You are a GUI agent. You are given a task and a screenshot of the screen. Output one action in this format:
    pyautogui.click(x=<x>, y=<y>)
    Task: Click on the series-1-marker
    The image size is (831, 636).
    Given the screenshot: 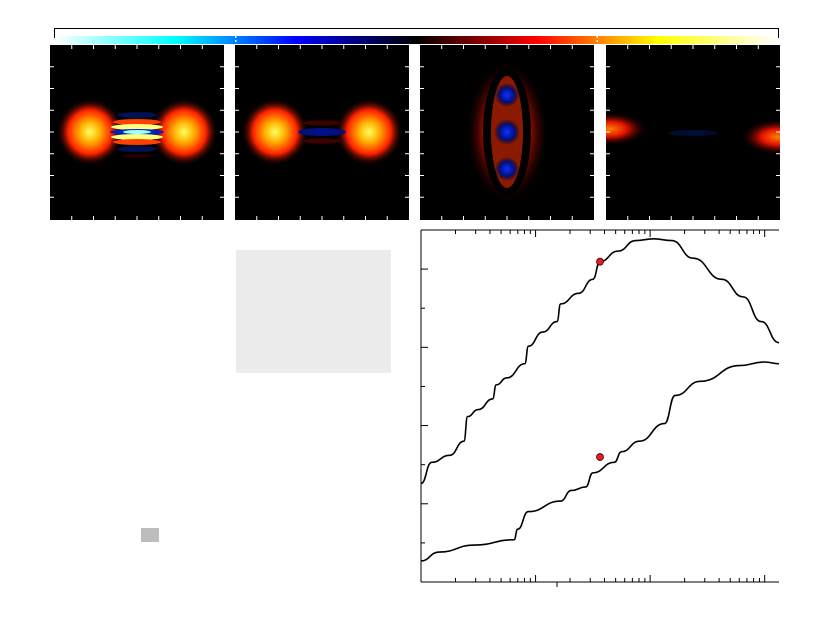 What is the action you would take?
    pyautogui.click(x=600, y=261)
    